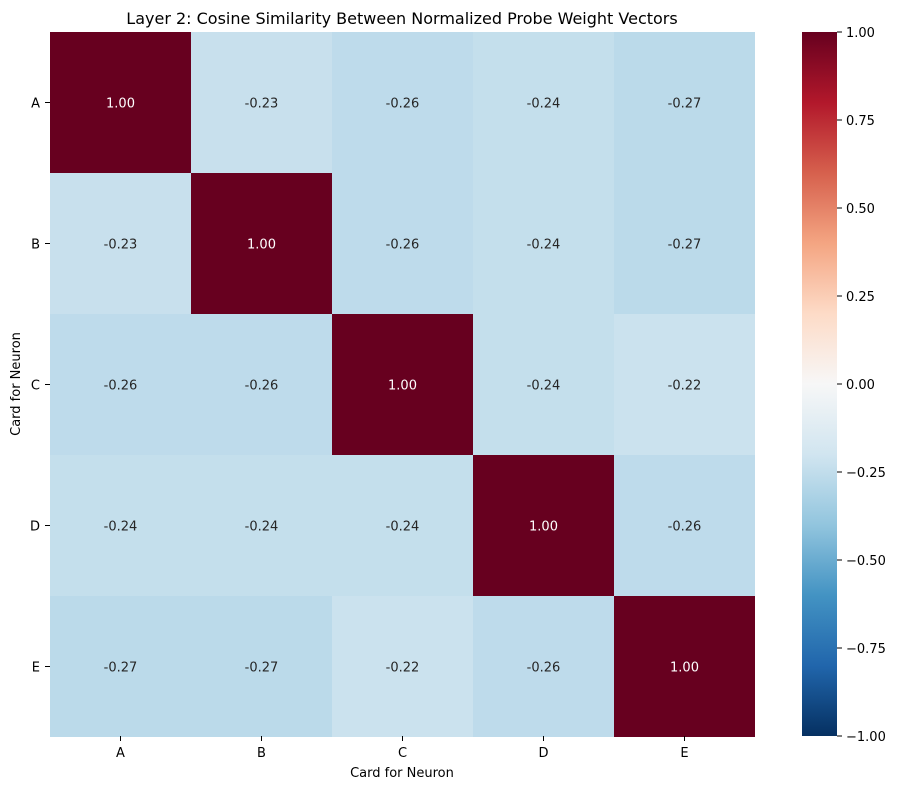 The width and height of the screenshot is (898, 790). Describe the element at coordinates (860, 121) in the screenshot. I see `colorbar-tick-label: 0.75` at that location.